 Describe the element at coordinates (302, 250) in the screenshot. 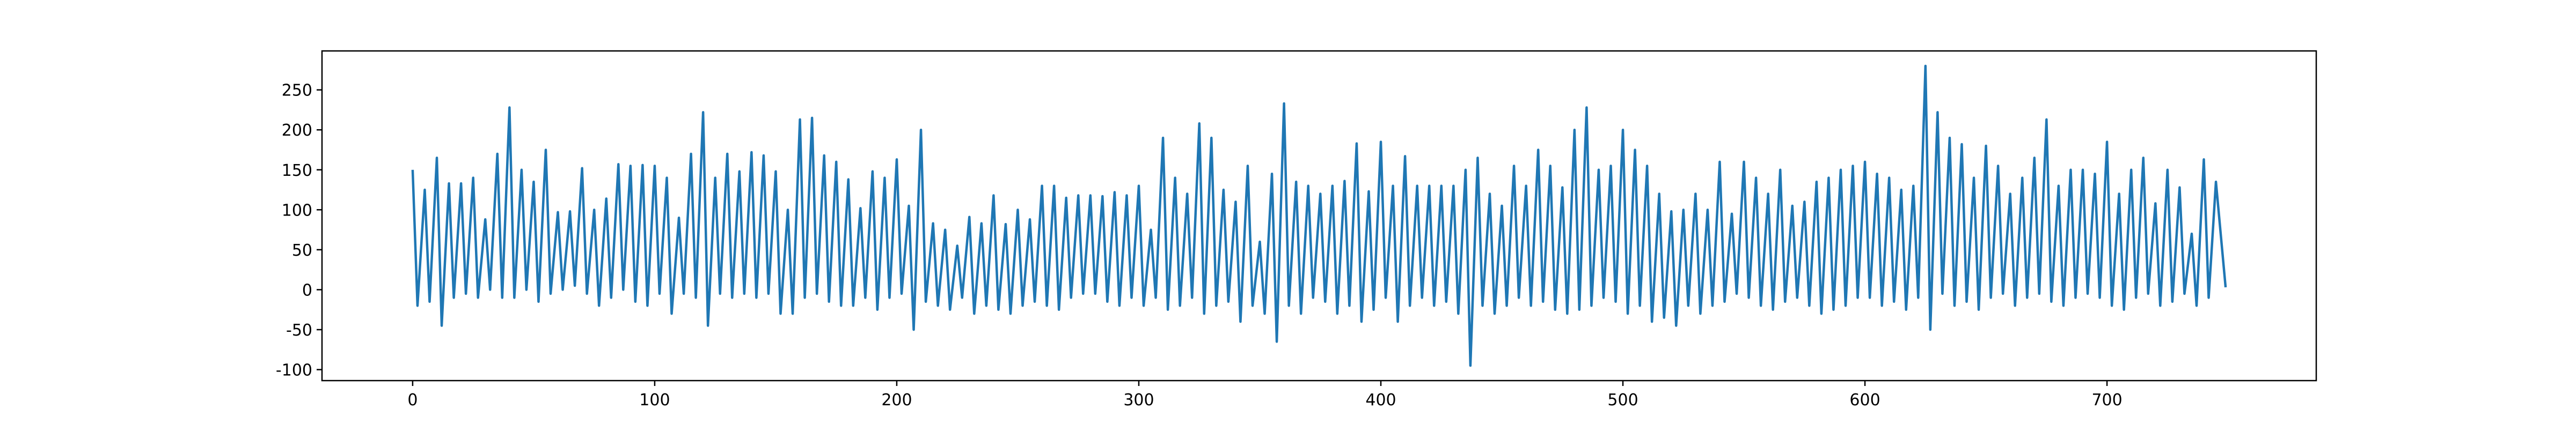

I see `y-tick-label: 50` at that location.